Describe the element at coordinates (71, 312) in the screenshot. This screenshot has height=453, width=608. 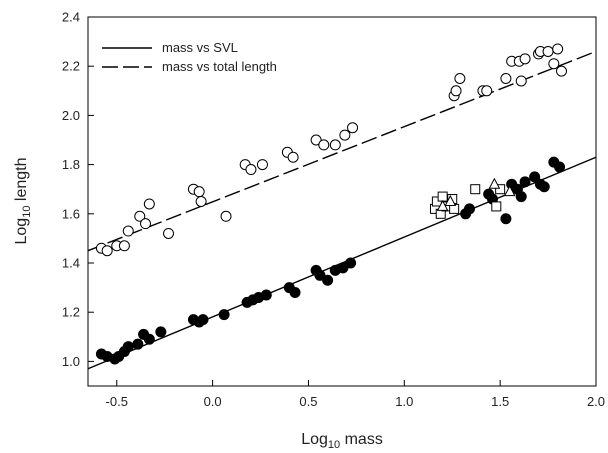
I see `y-tick-label: 1.2` at that location.